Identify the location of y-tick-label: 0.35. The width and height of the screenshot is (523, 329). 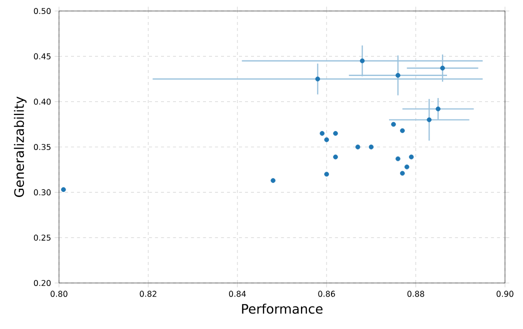
(42, 147).